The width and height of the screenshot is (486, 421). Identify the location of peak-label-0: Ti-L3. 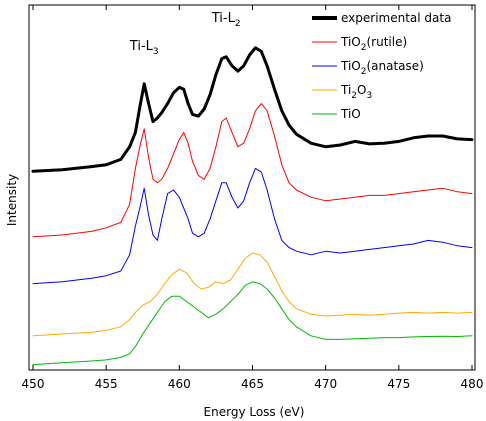
(144, 48).